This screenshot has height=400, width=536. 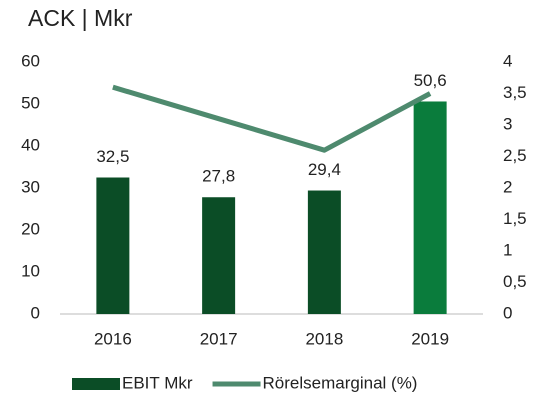 What do you see at coordinates (157, 382) in the screenshot?
I see `legend-label: EBIT Mkr` at bounding box center [157, 382].